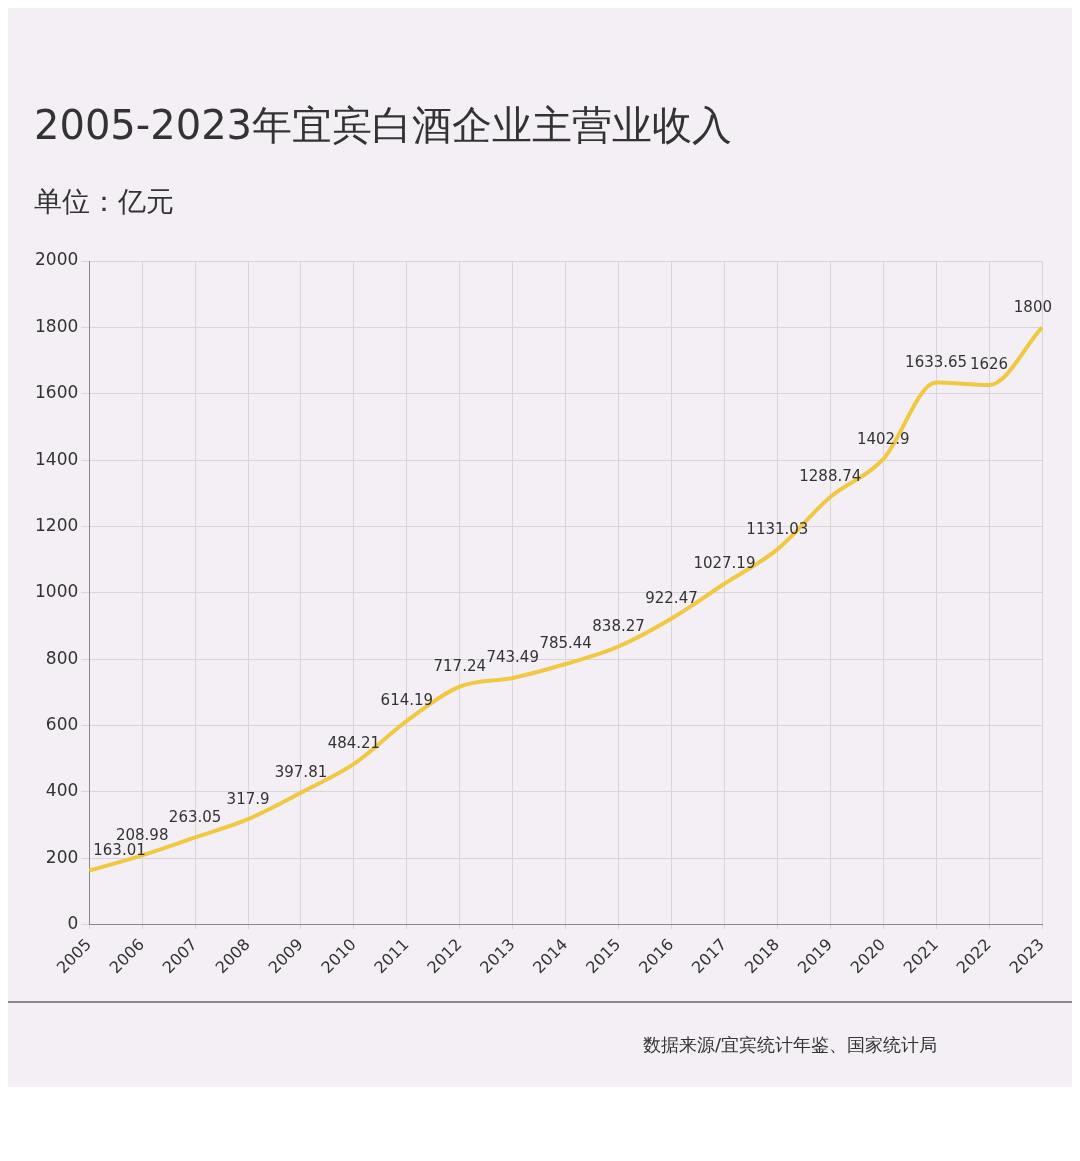  Describe the element at coordinates (565, 643) in the screenshot. I see `data-label: 785.44` at that location.